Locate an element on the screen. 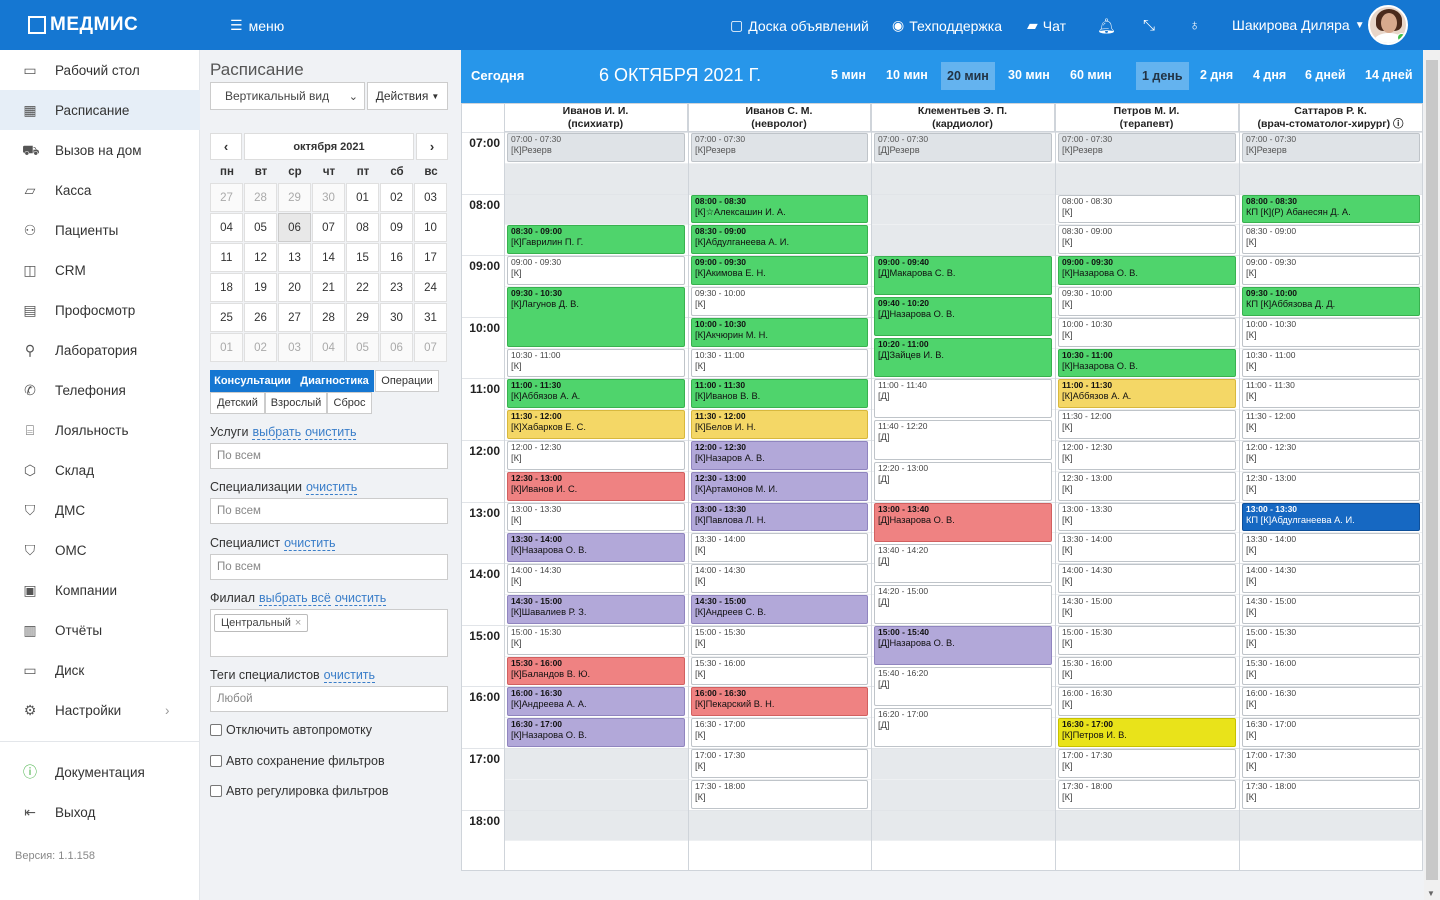 The width and height of the screenshot is (1440, 900). calendar-day: 20 is located at coordinates (294, 287).